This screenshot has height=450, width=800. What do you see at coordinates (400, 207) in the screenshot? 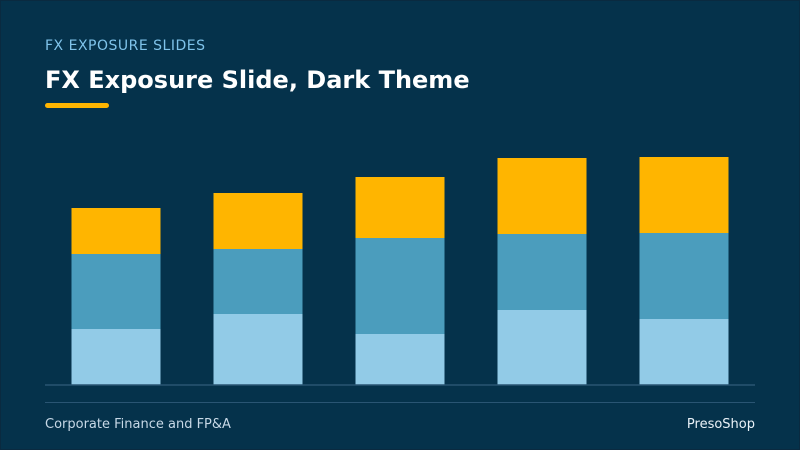
I see `bar-3-top-segment` at bounding box center [400, 207].